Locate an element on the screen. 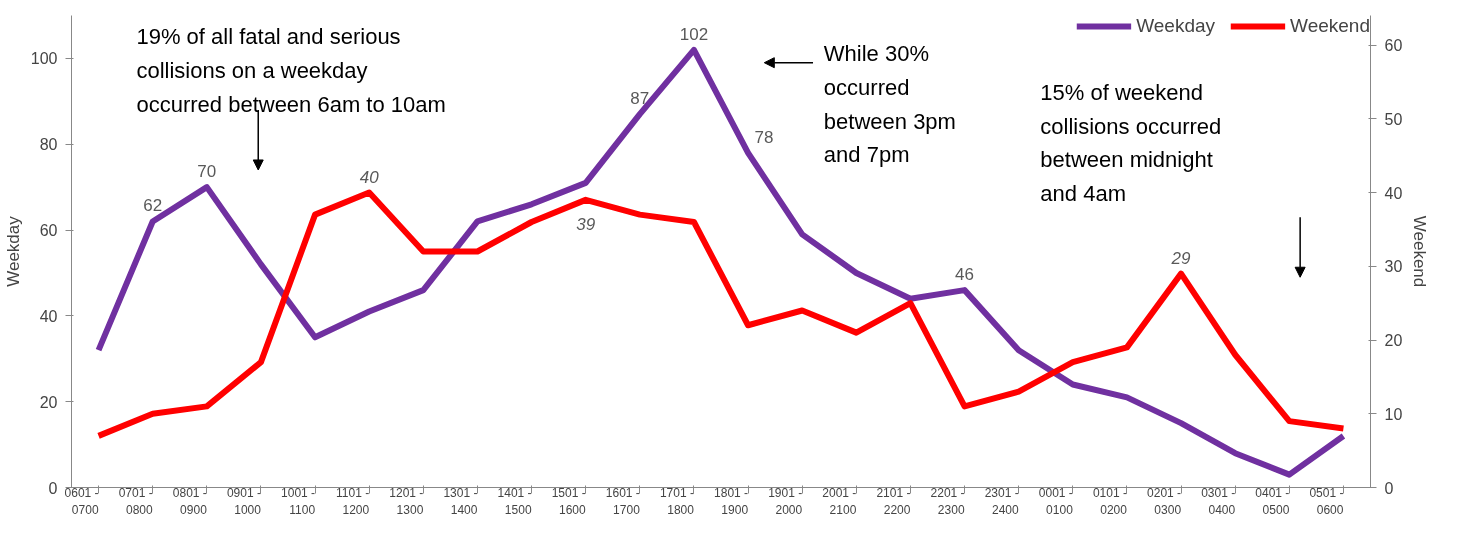 This screenshot has width=1463, height=549. y-tick-label: 100 is located at coordinates (44, 59).